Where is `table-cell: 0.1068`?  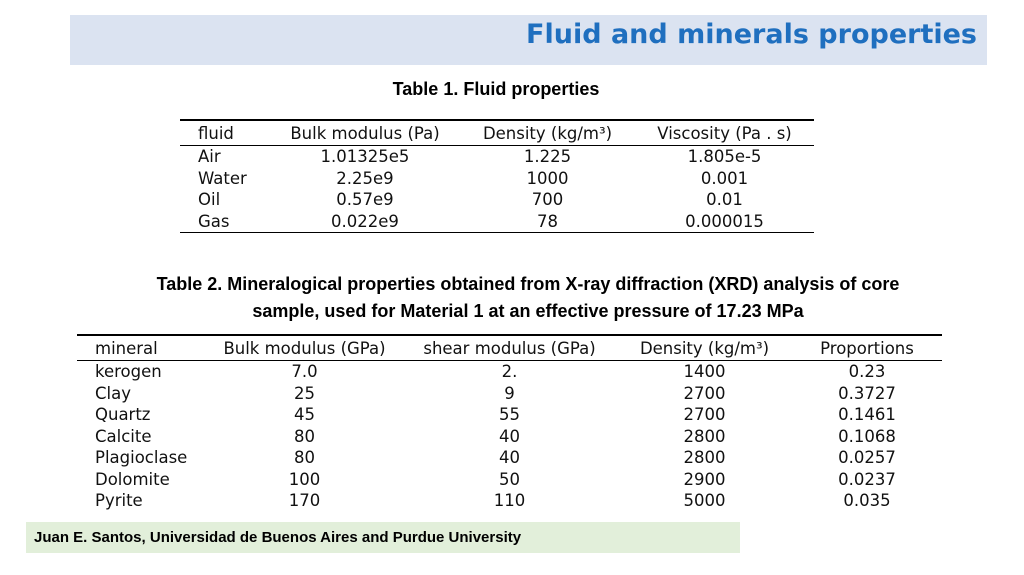 table-cell: 0.1068 is located at coordinates (867, 436).